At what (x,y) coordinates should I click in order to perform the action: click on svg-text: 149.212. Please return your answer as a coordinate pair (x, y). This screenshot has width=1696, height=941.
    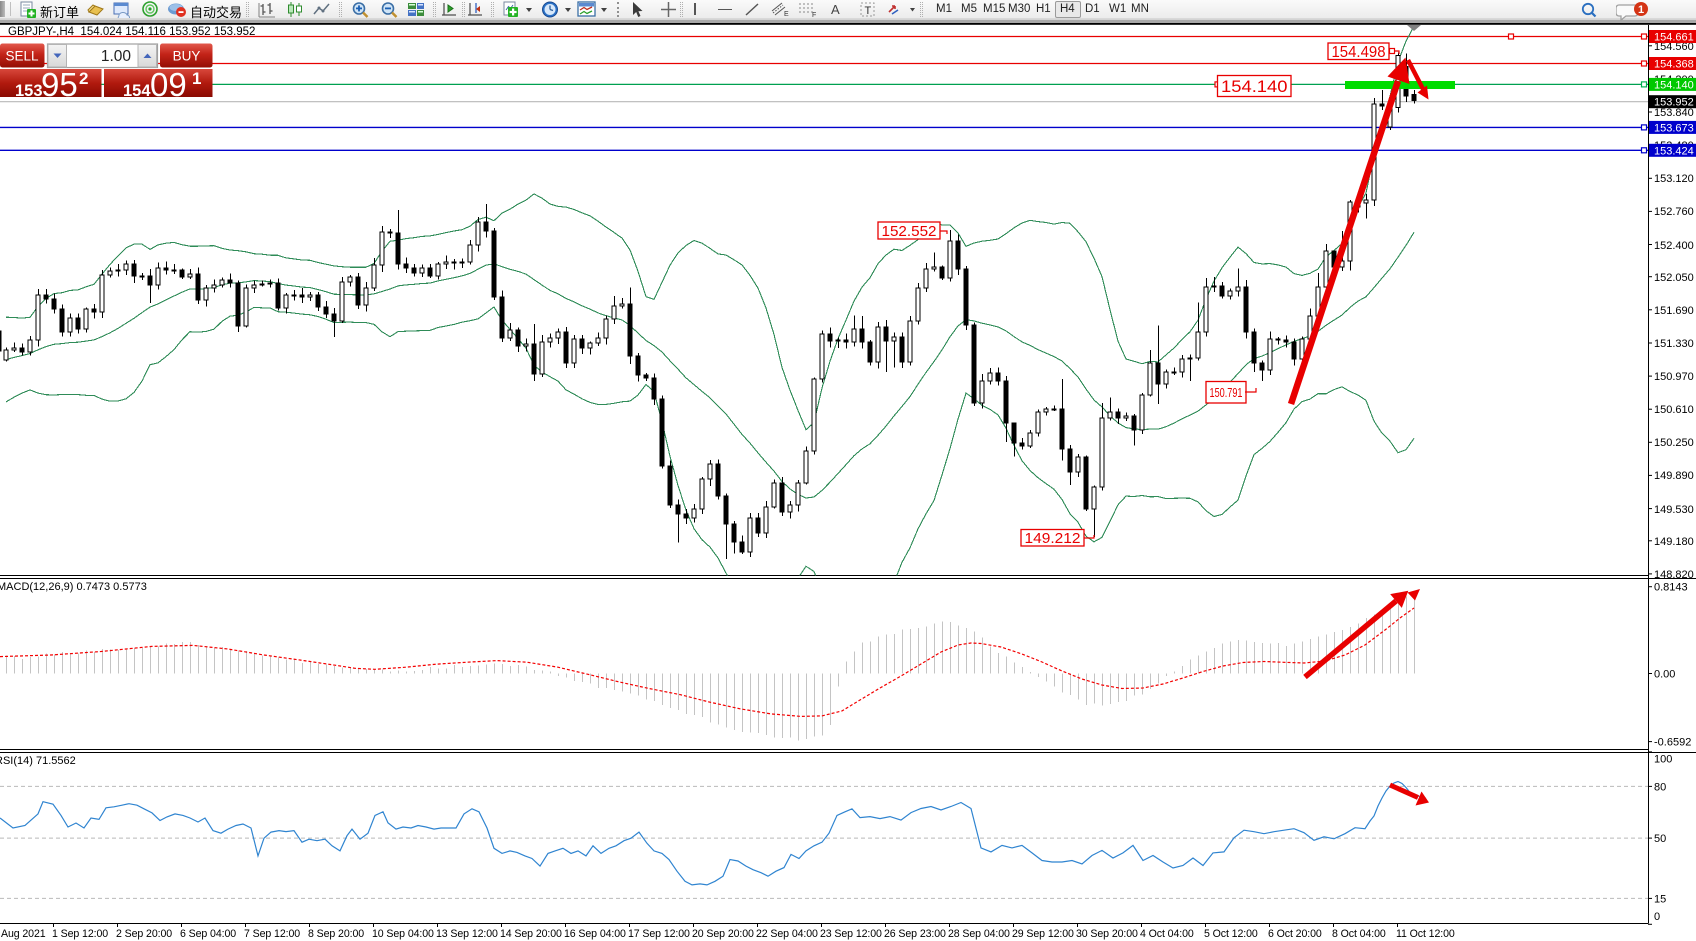
    Looking at the image, I should click on (1053, 538).